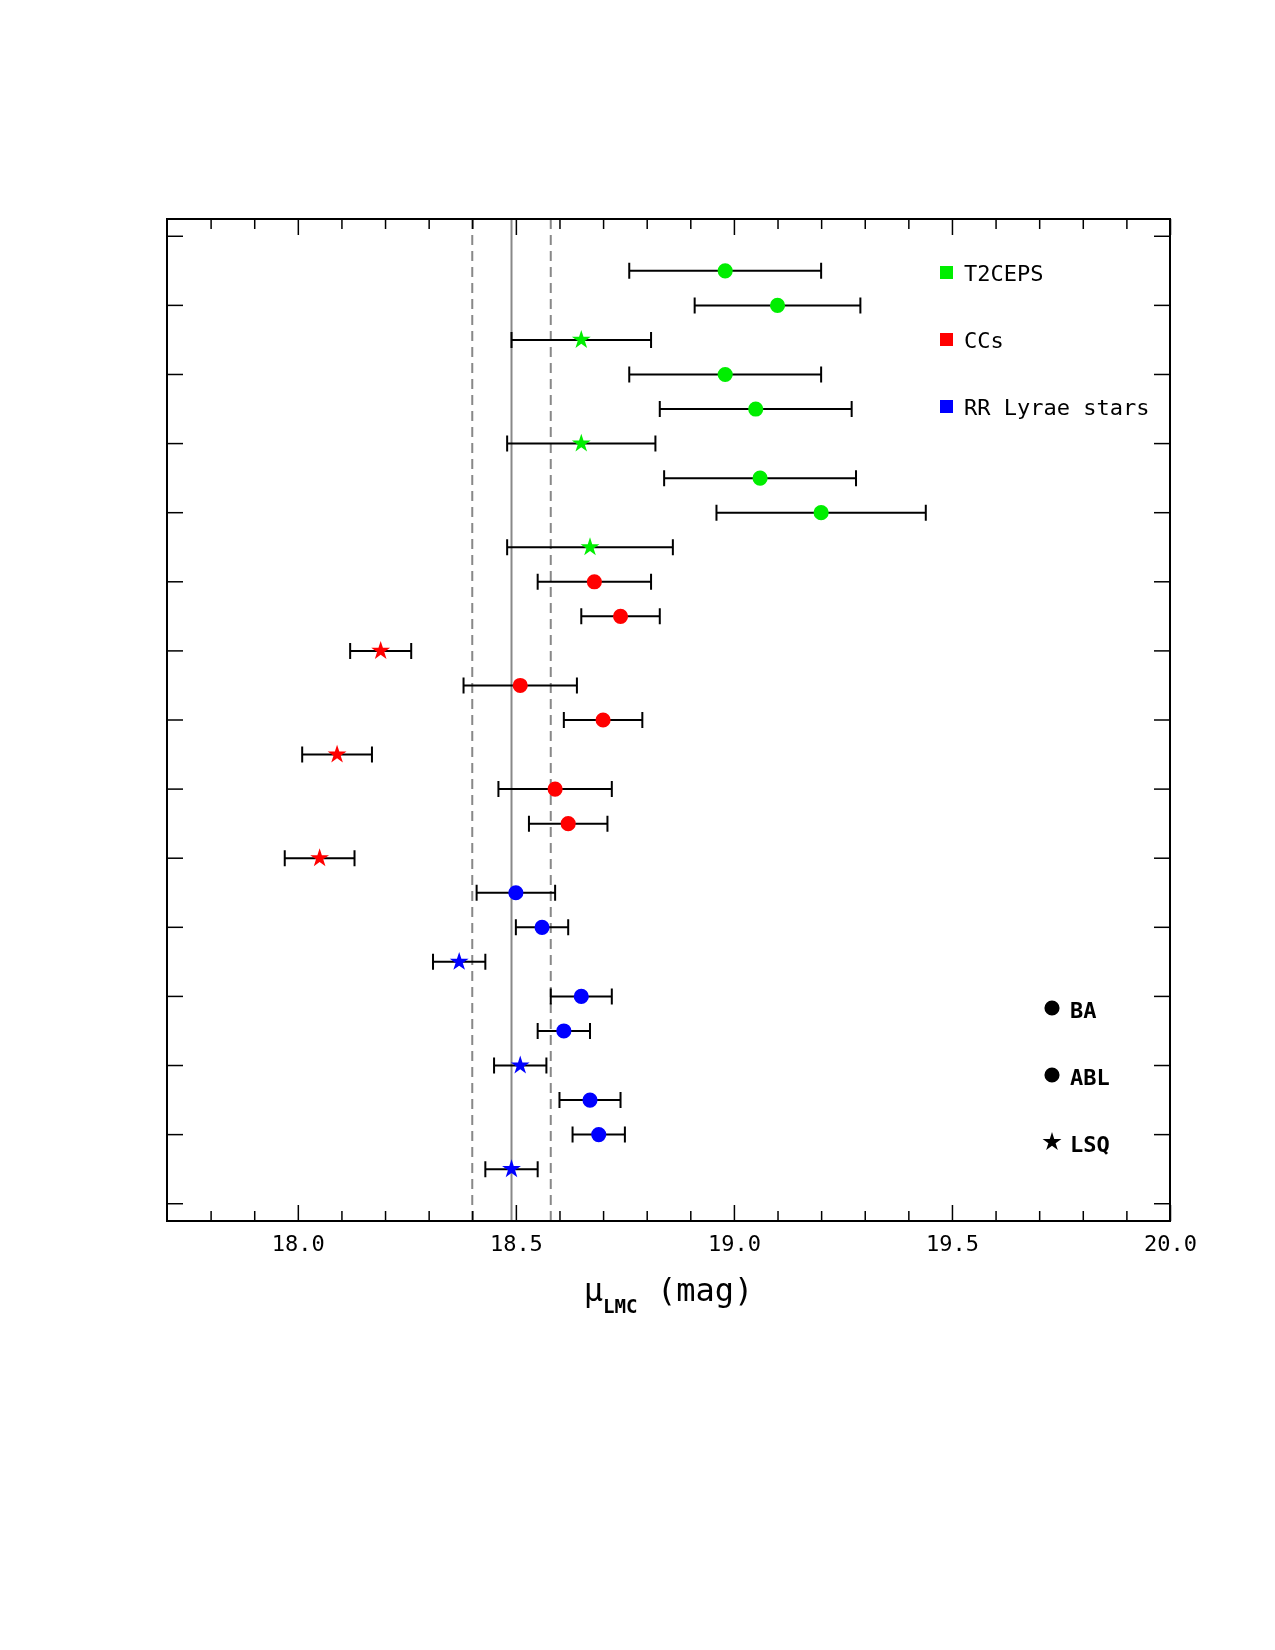 The image size is (1275, 1650). Describe the element at coordinates (1057, 407) in the screenshot. I see `legend-label: RR Lyrae stars` at that location.